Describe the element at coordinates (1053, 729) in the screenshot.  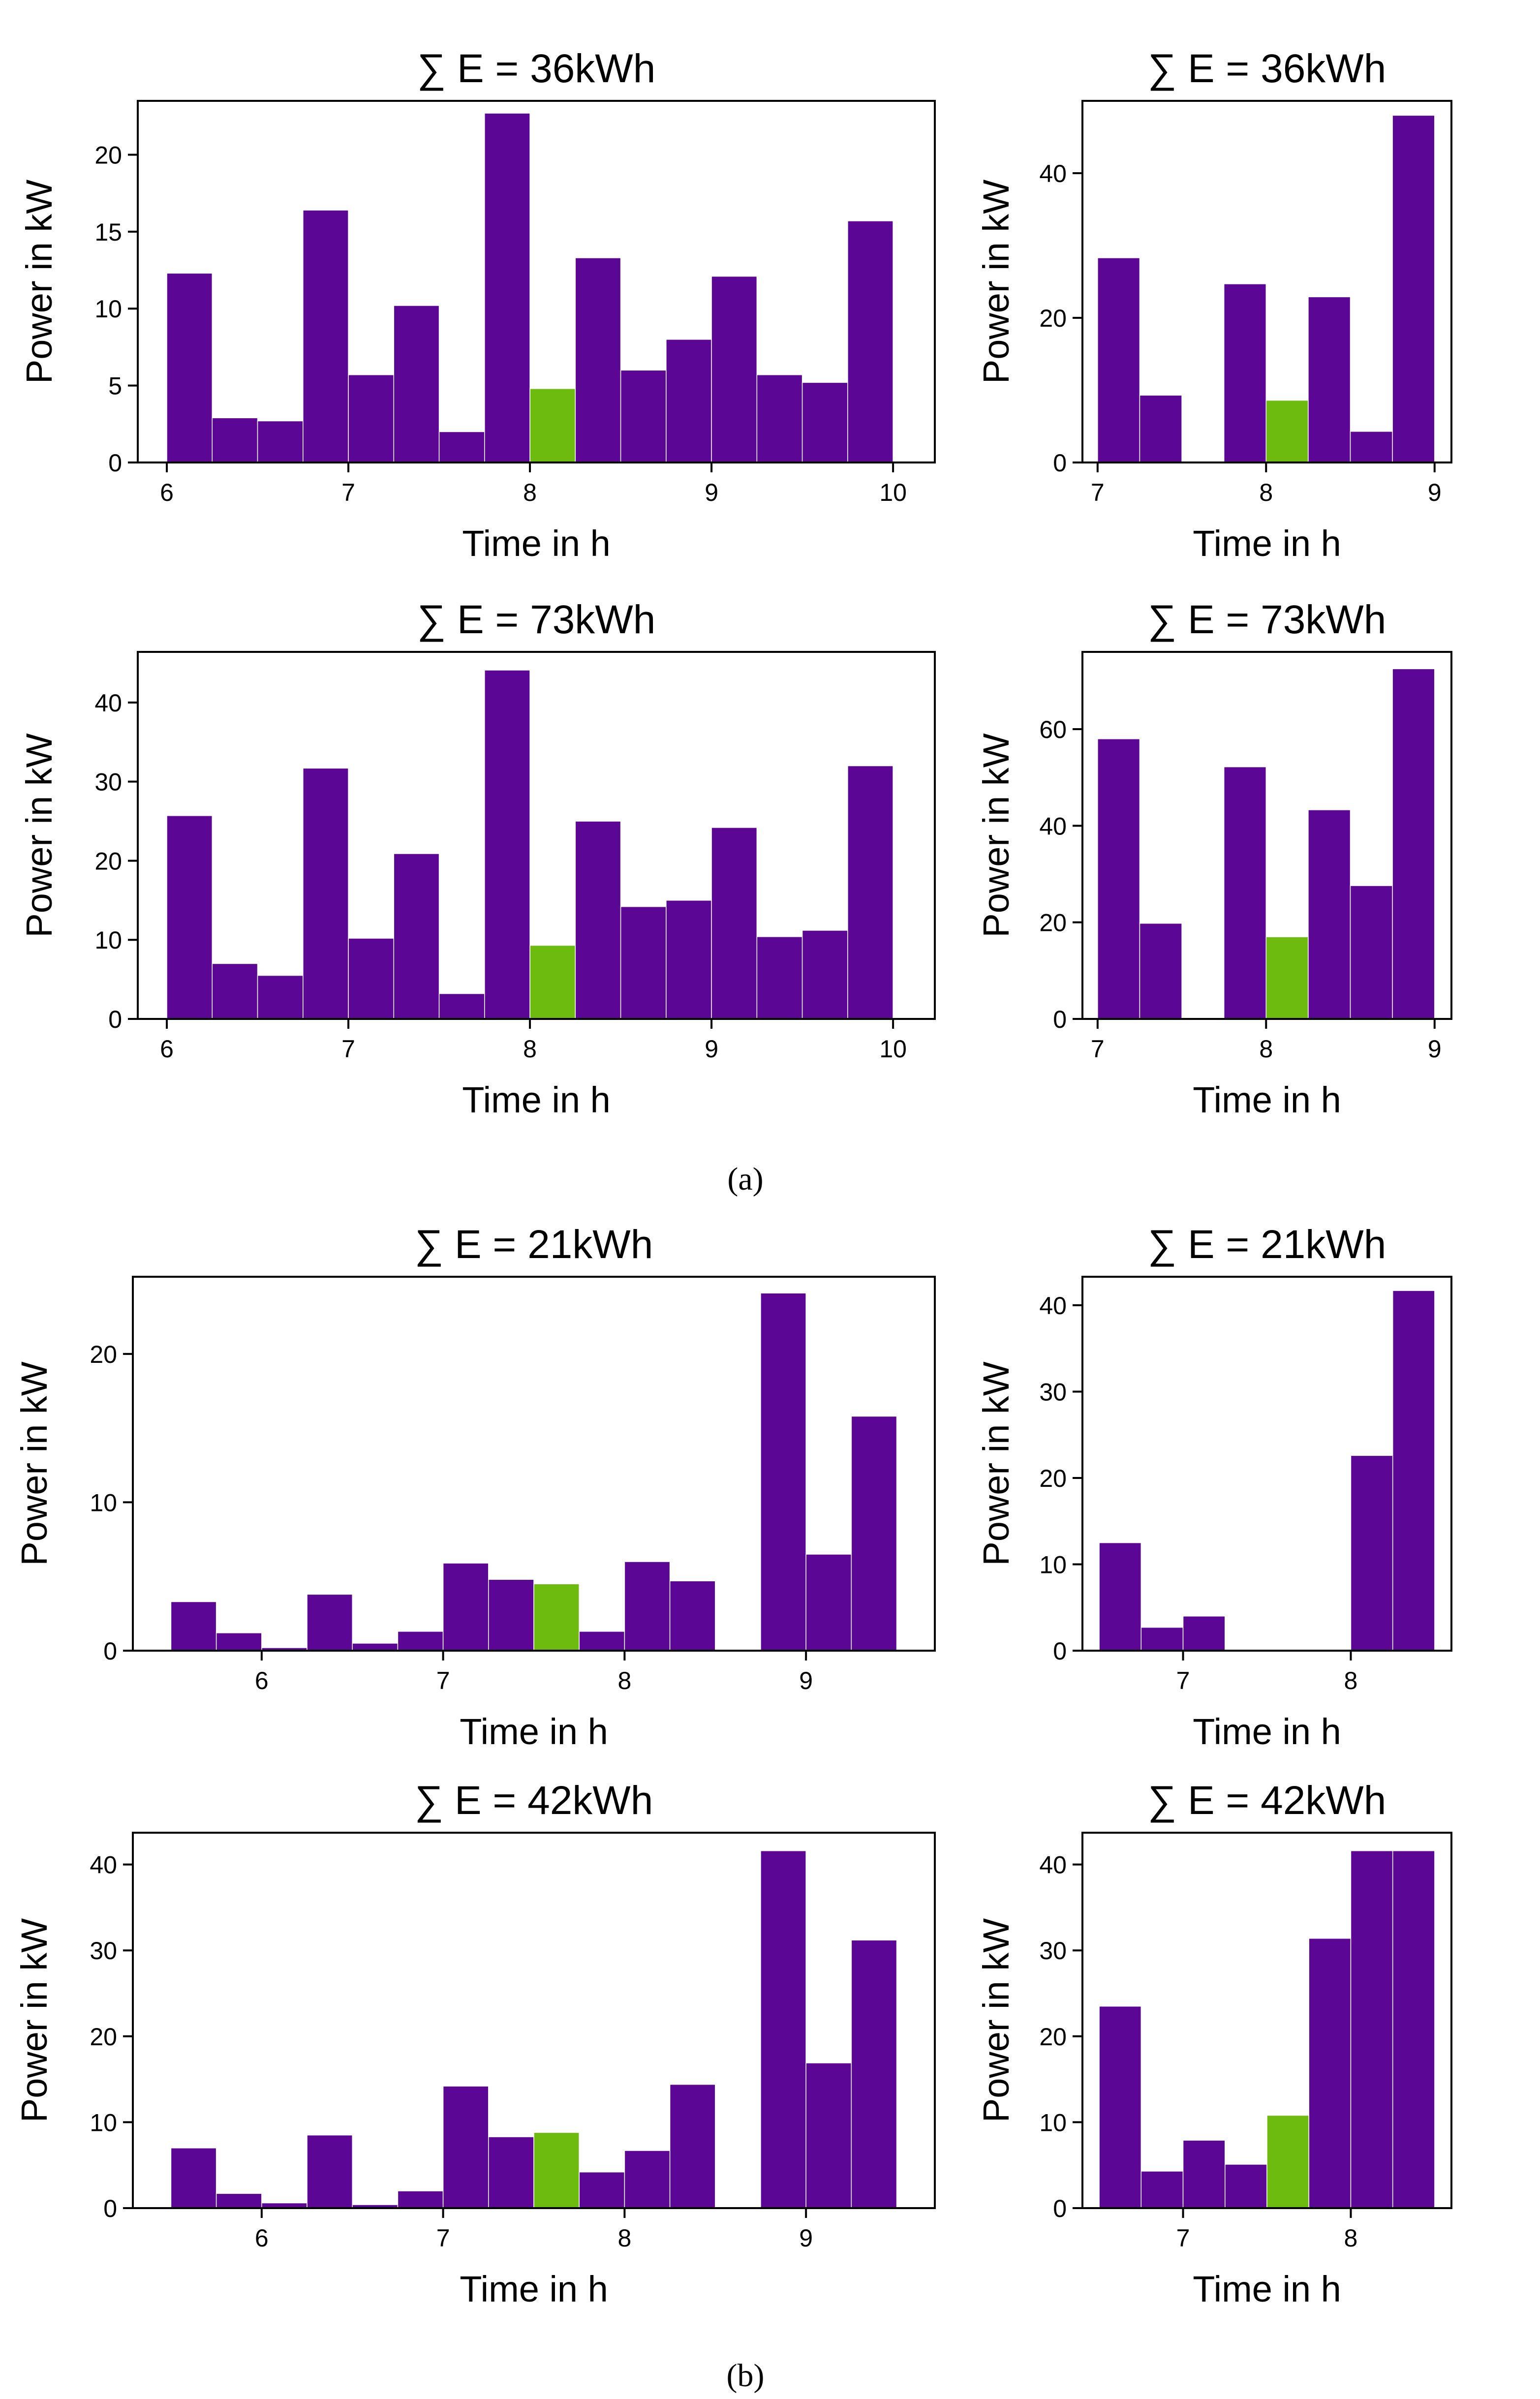
I see `y-tick-label: 60` at that location.